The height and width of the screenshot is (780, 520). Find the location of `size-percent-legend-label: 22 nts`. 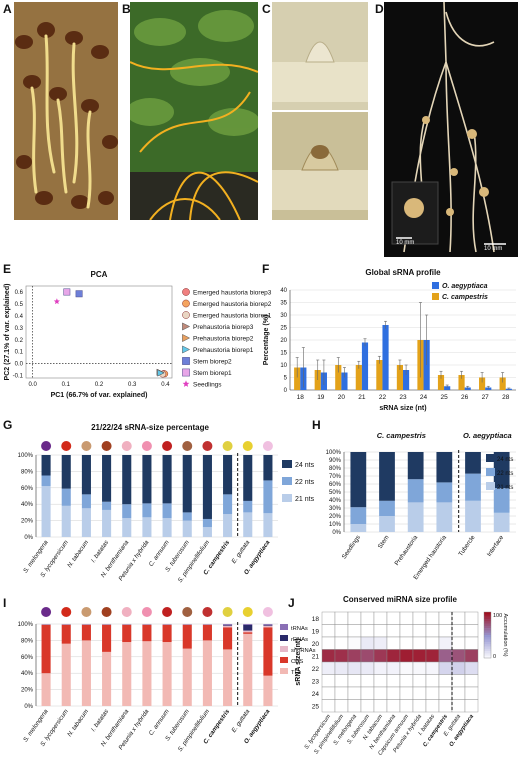

size-percent-legend-label: 22 nts is located at coordinates (305, 482).